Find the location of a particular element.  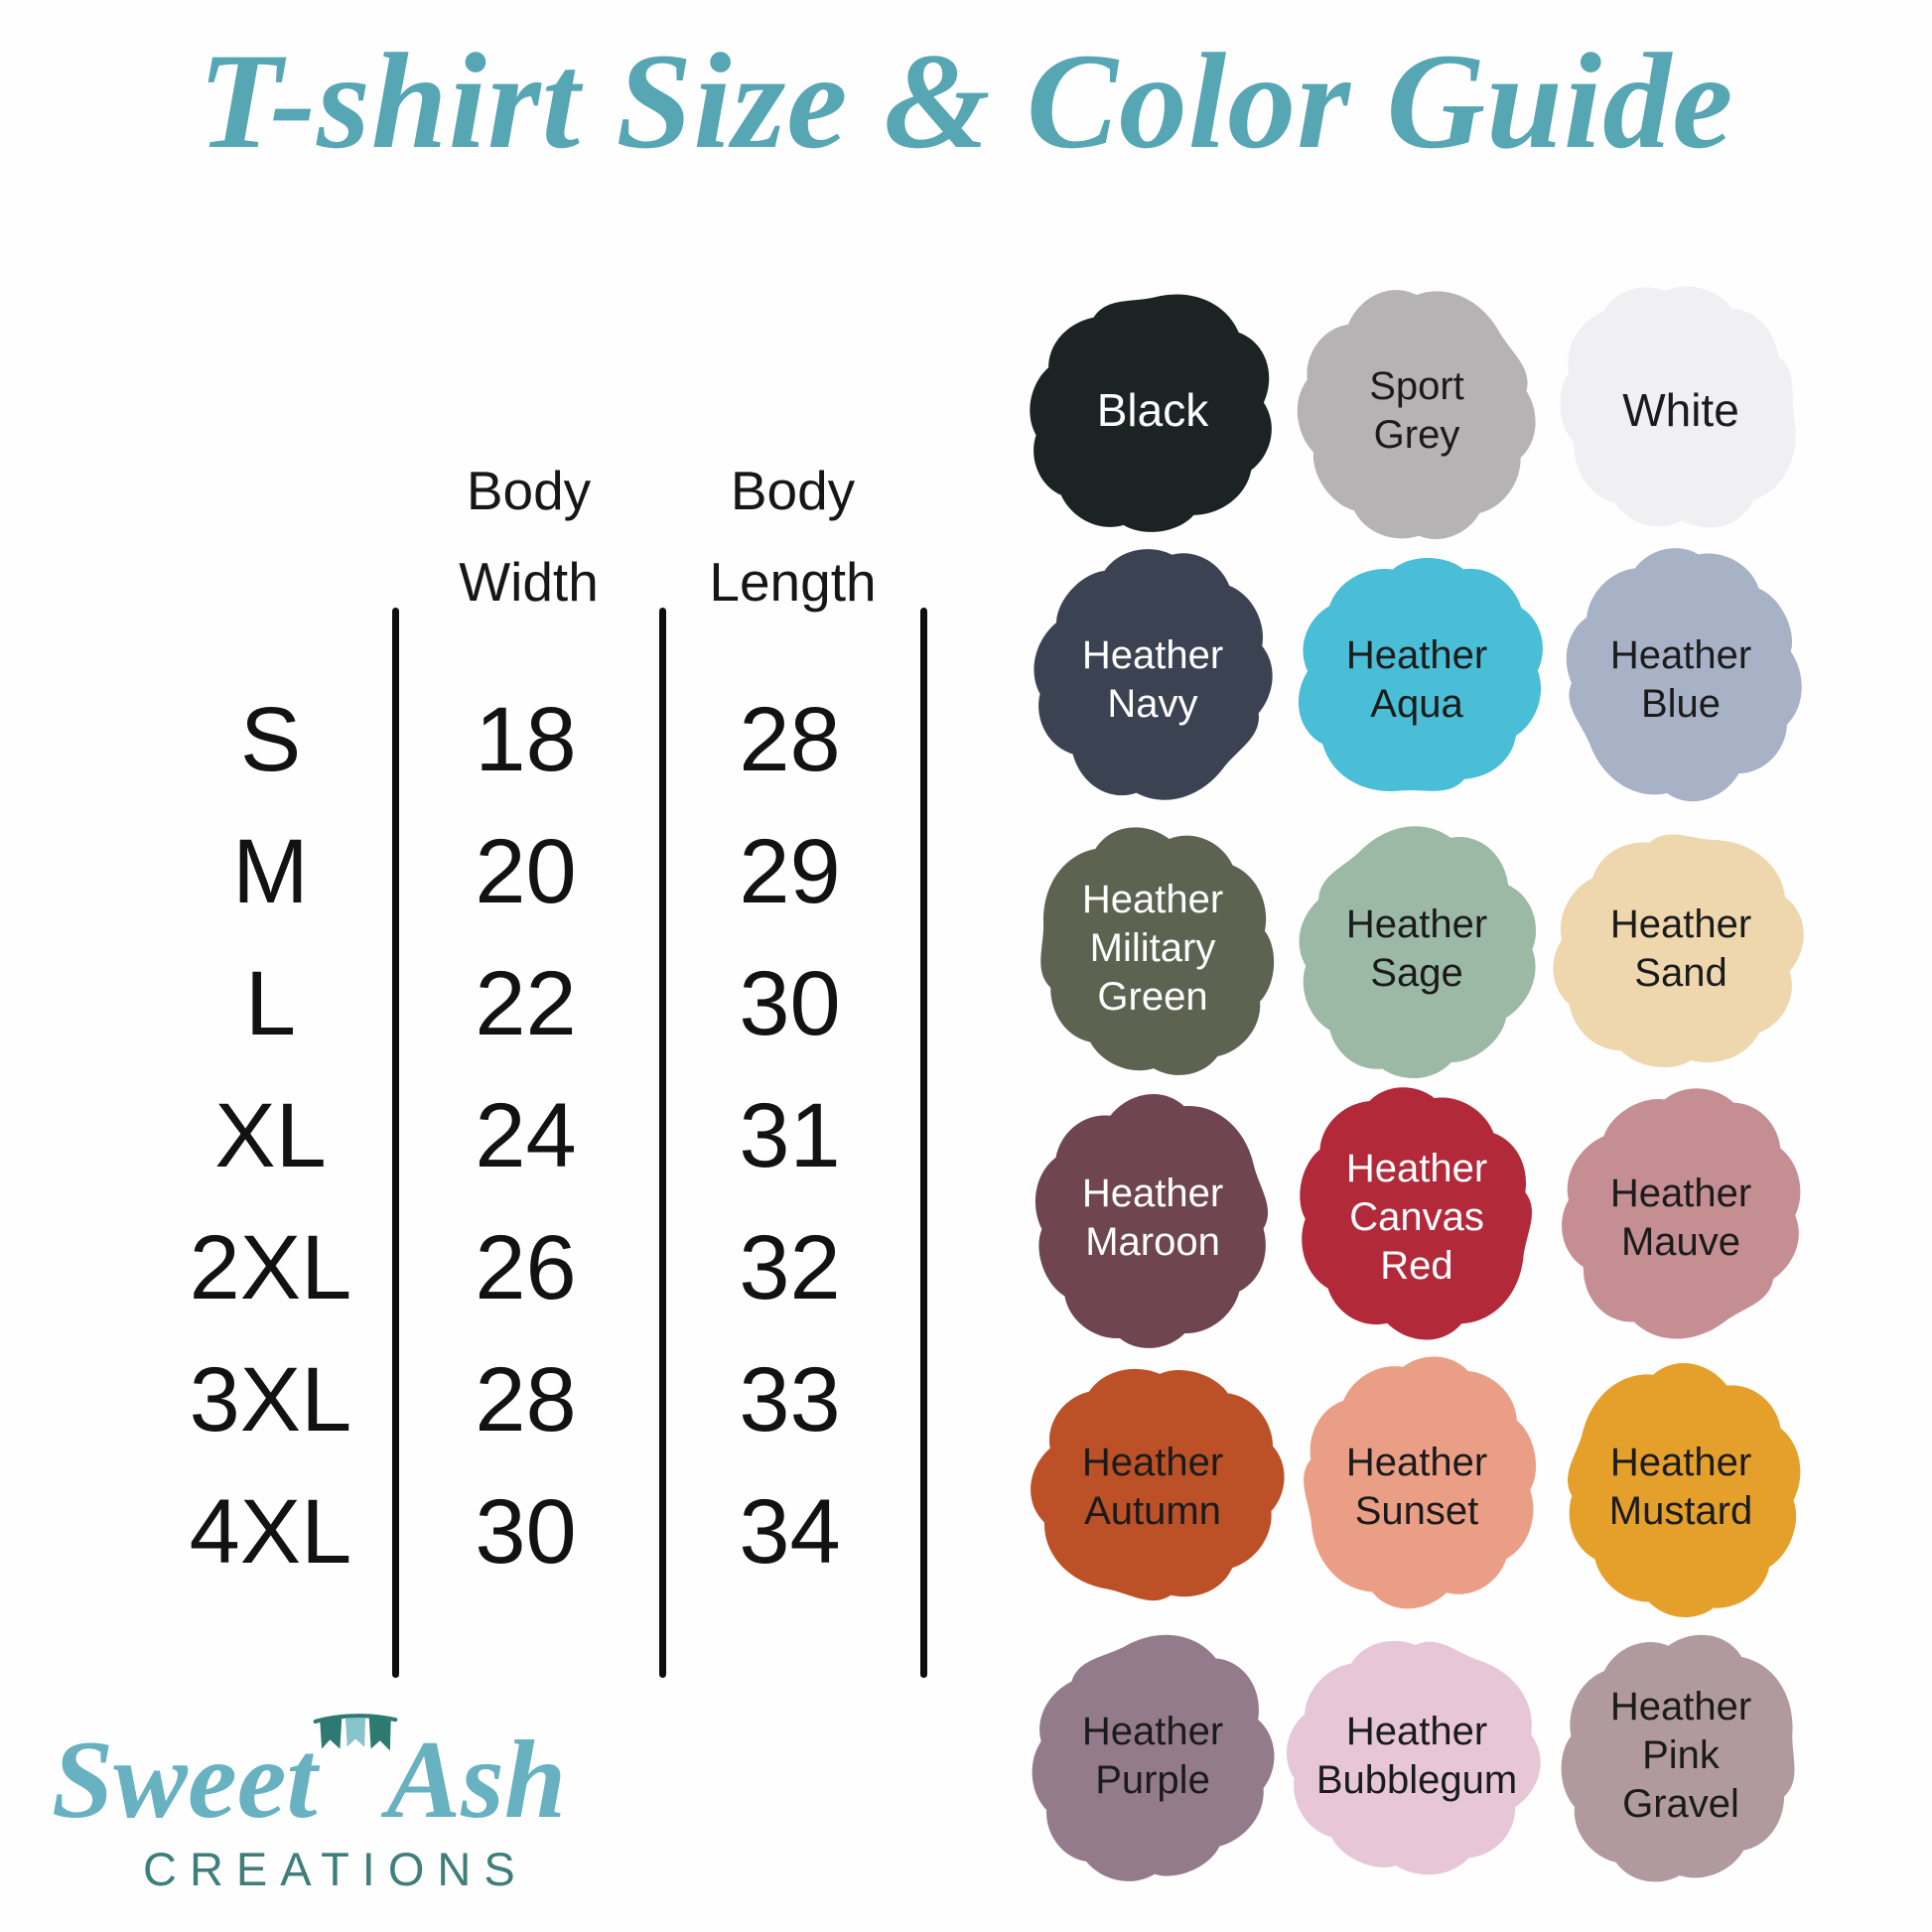

color-swatch-label-line: Mauve is located at coordinates (1680, 1241).